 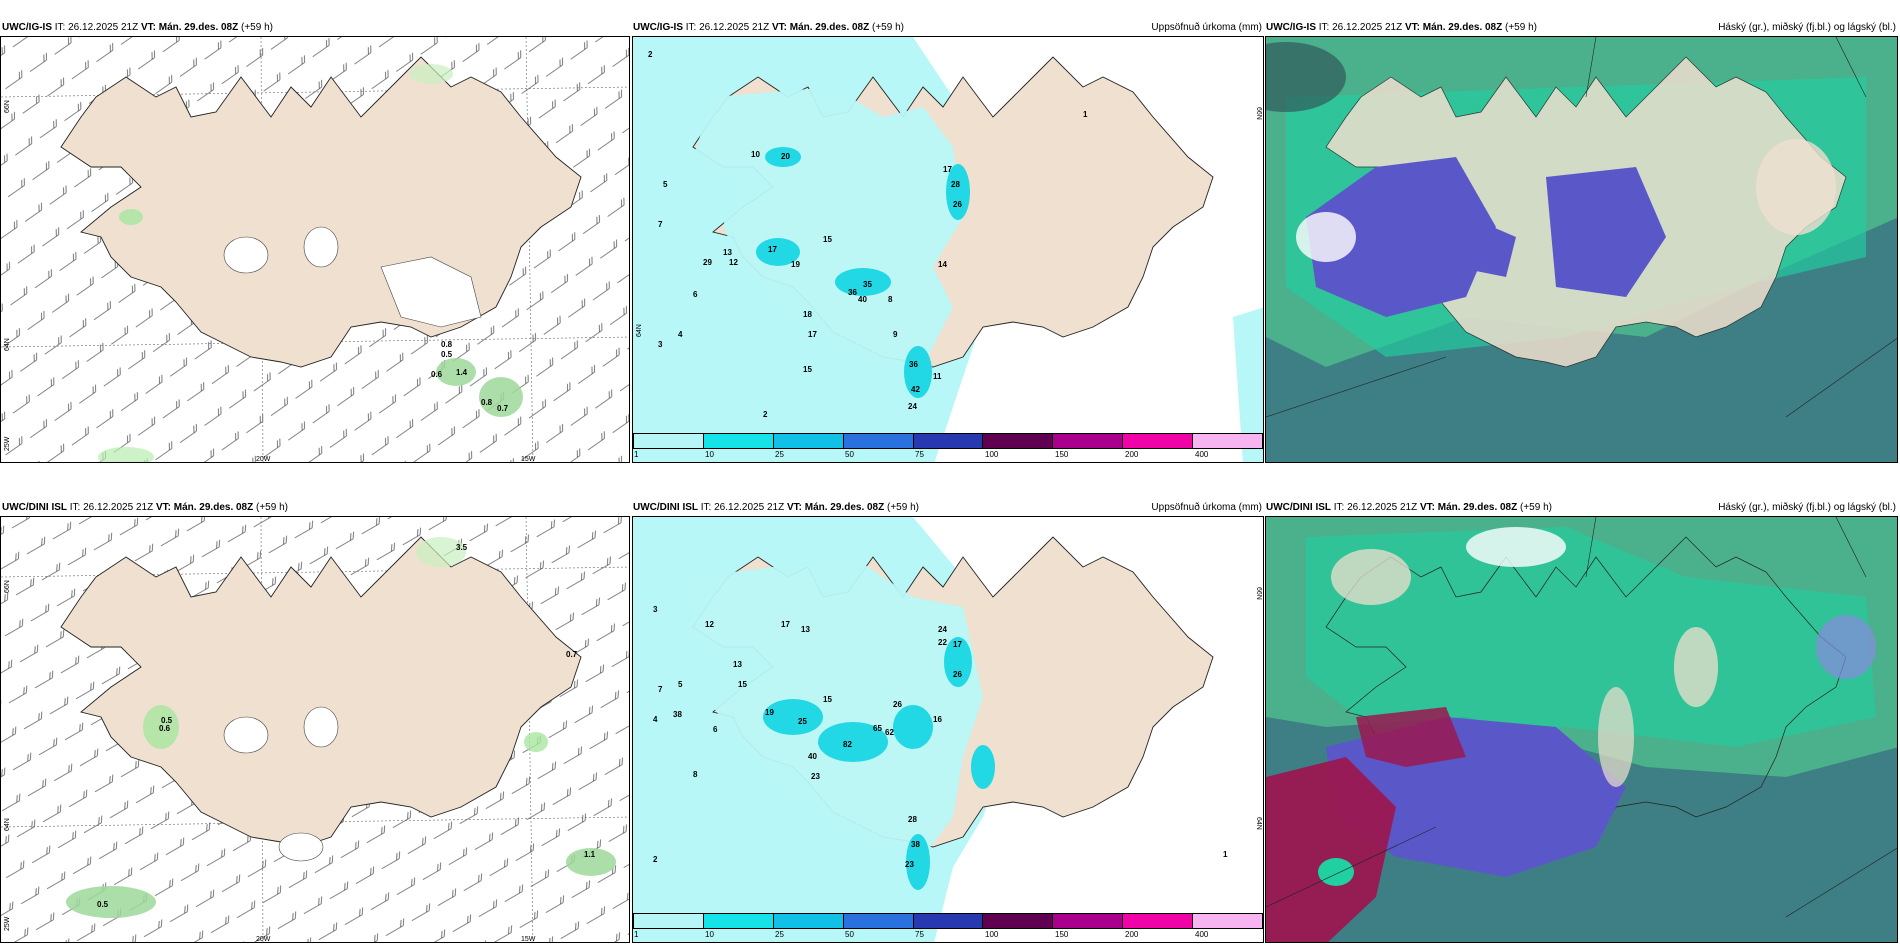 I want to click on svg-text: 62, so click(x=889, y=732).